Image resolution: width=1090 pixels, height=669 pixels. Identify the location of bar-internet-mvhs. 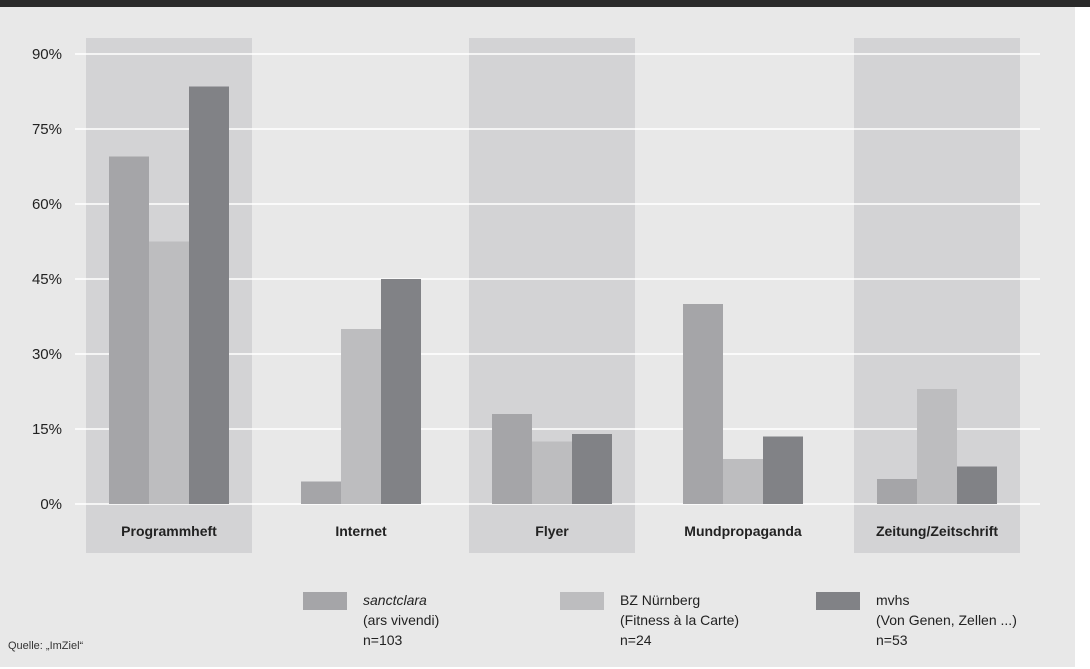
(401, 391).